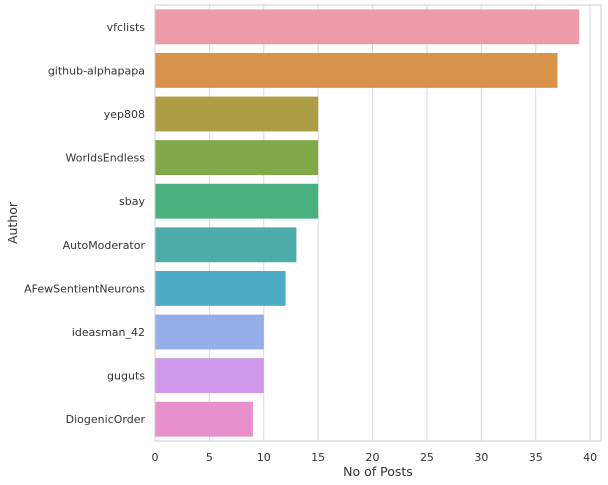 The image size is (608, 485). What do you see at coordinates (237, 201) in the screenshot?
I see `bar-sbay` at bounding box center [237, 201].